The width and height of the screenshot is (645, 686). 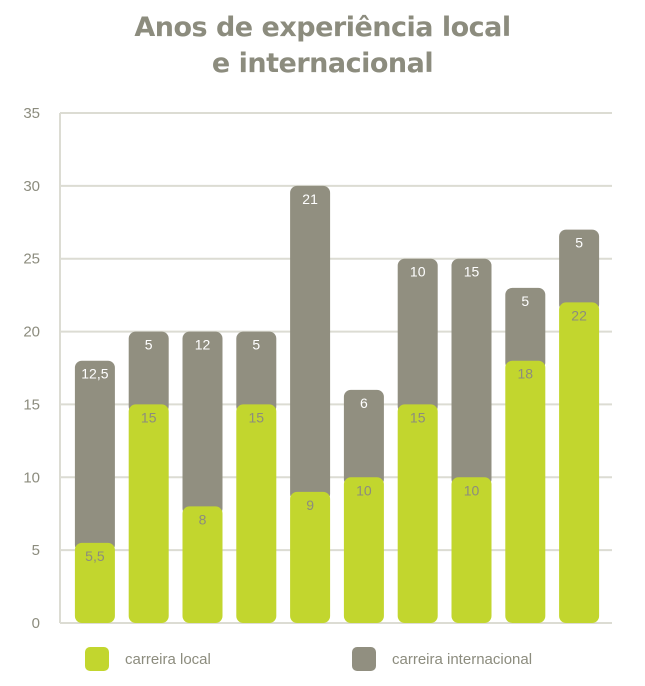 What do you see at coordinates (168, 659) in the screenshot?
I see `legend-label-local: carreira local` at bounding box center [168, 659].